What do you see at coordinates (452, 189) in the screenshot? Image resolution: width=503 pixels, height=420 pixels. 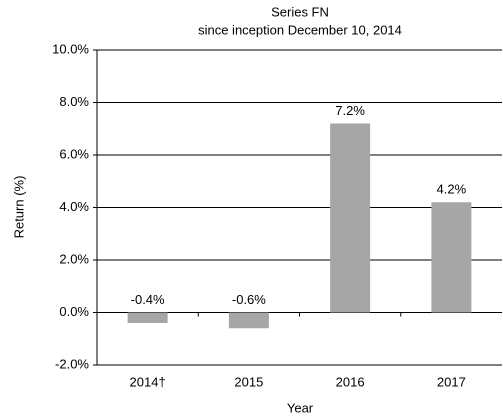 I see `value-label: 4.2%` at bounding box center [452, 189].